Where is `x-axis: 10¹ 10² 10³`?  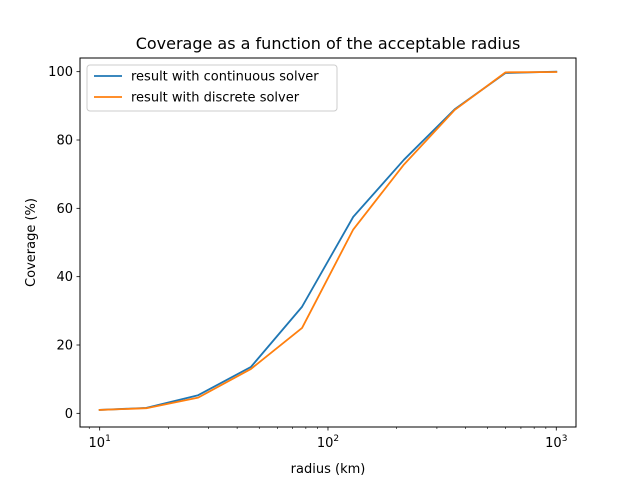 x-axis: 10¹ 10² 10³ is located at coordinates (328, 439).